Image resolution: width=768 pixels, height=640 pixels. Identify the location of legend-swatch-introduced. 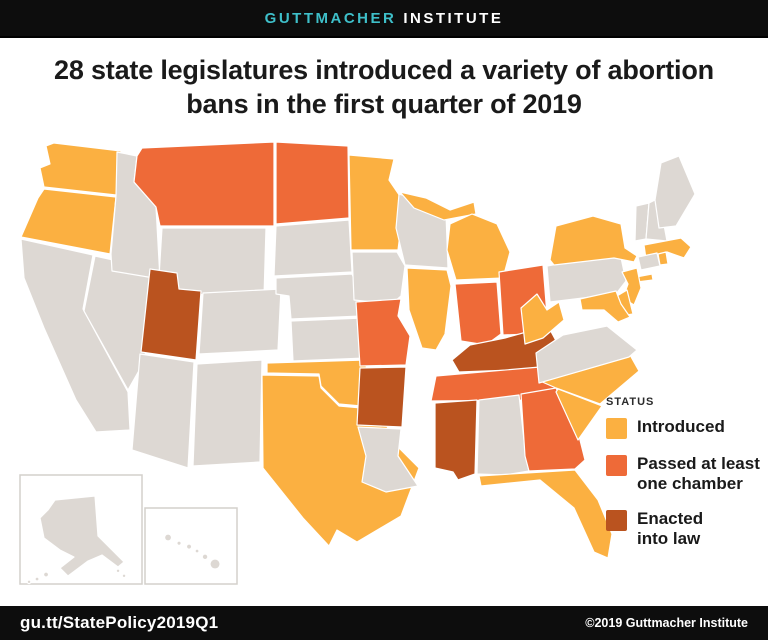
(616, 428).